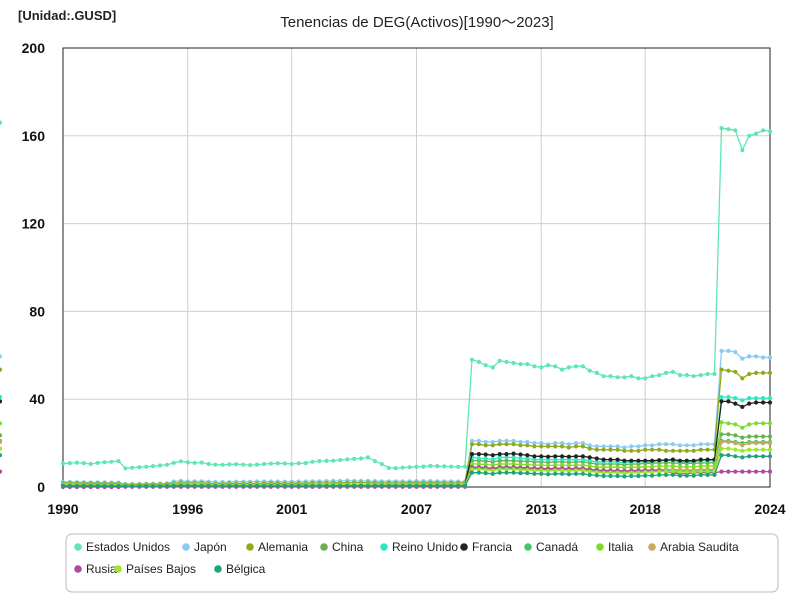  I want to click on y-tick-label: 0, so click(41, 487).